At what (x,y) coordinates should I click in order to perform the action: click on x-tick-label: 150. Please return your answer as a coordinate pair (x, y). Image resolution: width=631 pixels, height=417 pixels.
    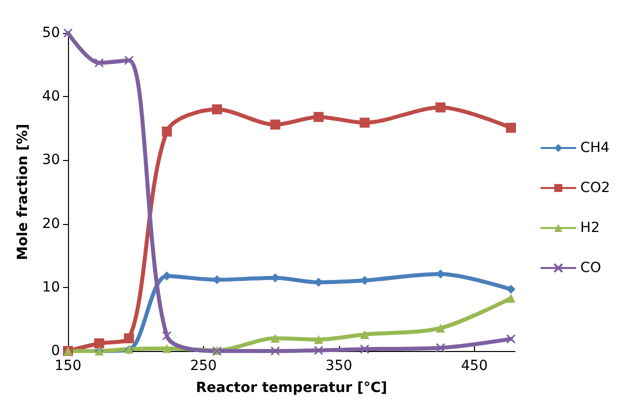
    Looking at the image, I should click on (68, 366).